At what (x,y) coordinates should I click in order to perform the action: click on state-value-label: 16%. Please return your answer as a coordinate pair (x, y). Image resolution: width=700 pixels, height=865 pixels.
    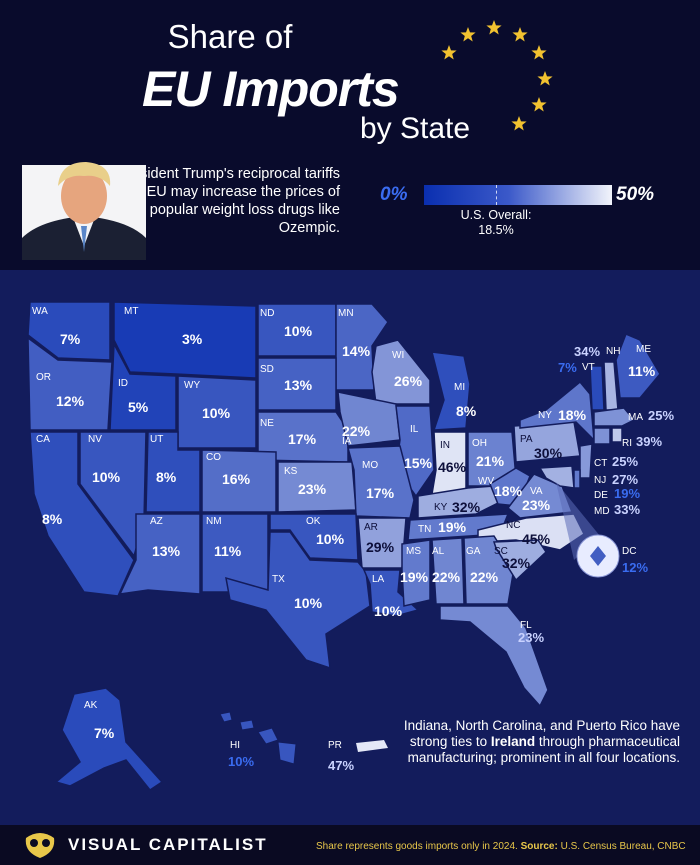
    Looking at the image, I should click on (236, 479).